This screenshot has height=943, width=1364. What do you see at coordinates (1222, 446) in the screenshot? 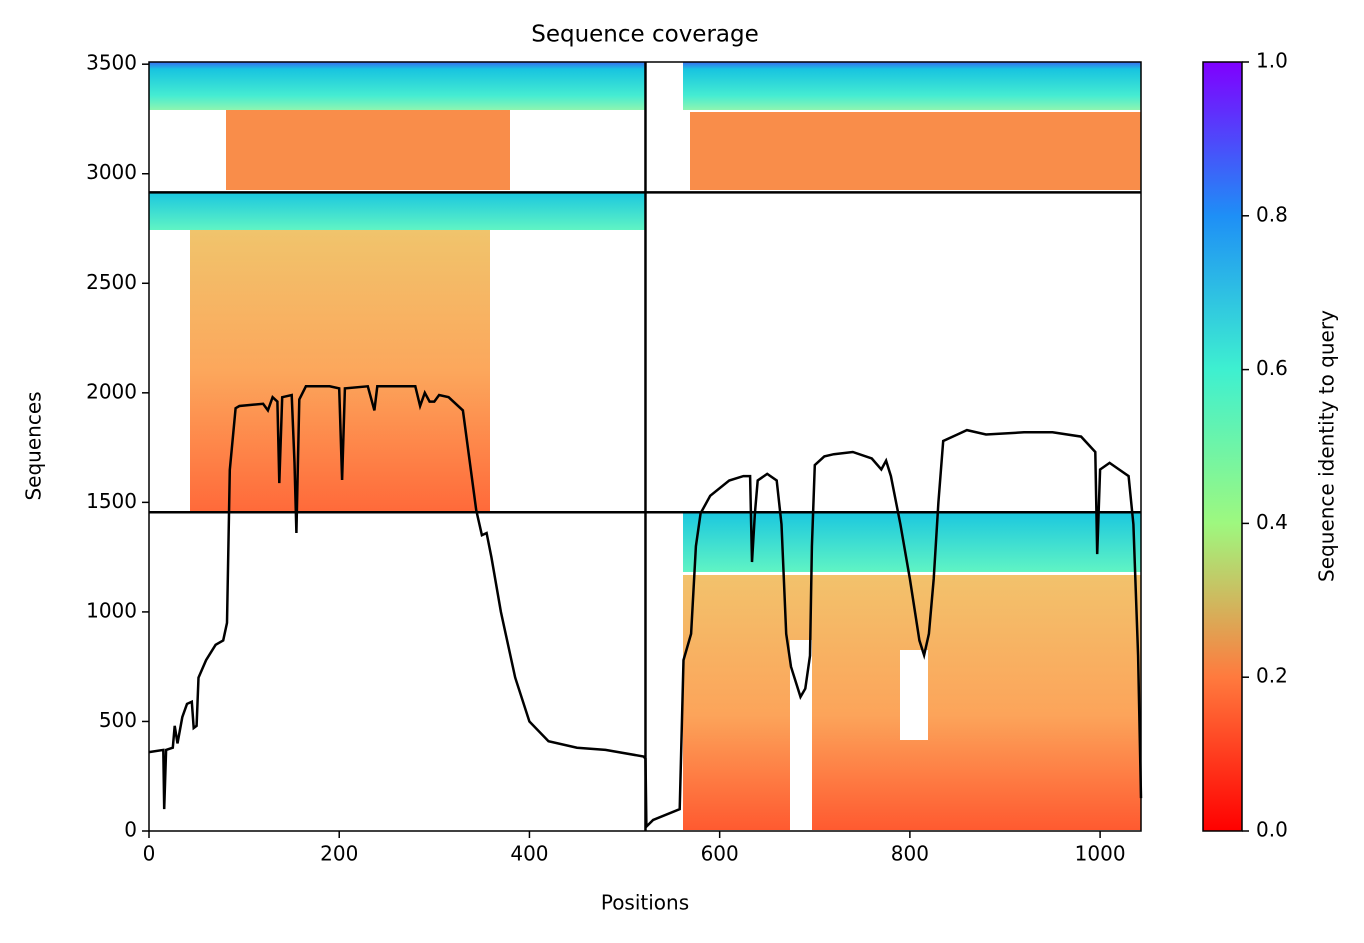
I see `colorbar` at bounding box center [1222, 446].